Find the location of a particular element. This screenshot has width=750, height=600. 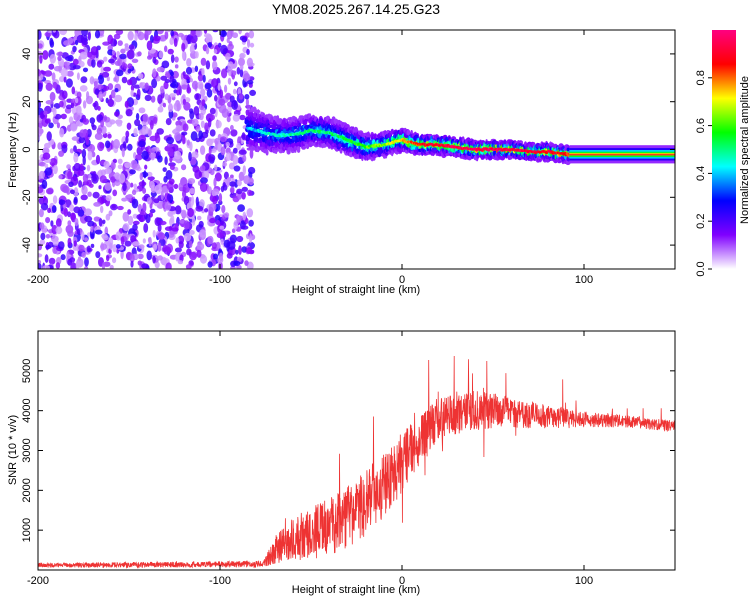

colorbar-ticks: 0.0 0.2 0.4 0.6 0.8 is located at coordinates (703, 173).